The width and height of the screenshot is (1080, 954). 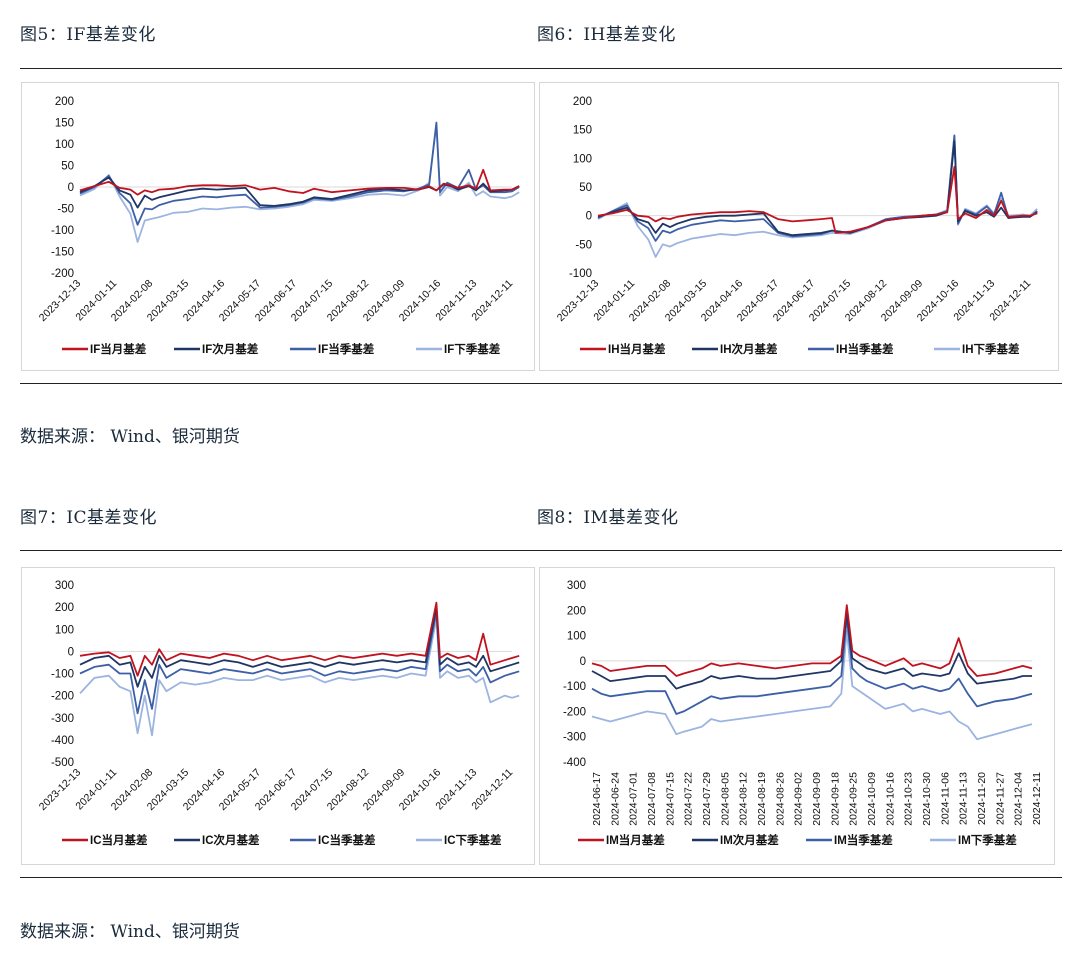 What do you see at coordinates (637, 349) in the screenshot?
I see `legend-label-1: IH当月基差` at bounding box center [637, 349].